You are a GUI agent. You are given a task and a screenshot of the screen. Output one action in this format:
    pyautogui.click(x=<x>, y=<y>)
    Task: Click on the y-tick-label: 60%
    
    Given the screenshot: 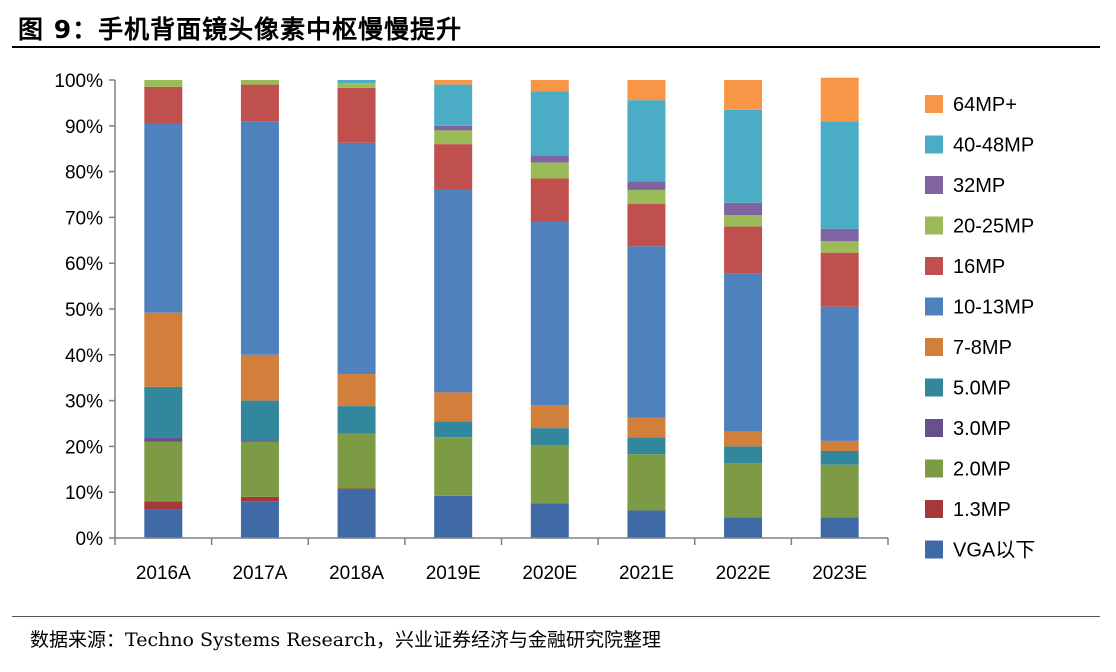 What is the action you would take?
    pyautogui.click(x=84, y=264)
    